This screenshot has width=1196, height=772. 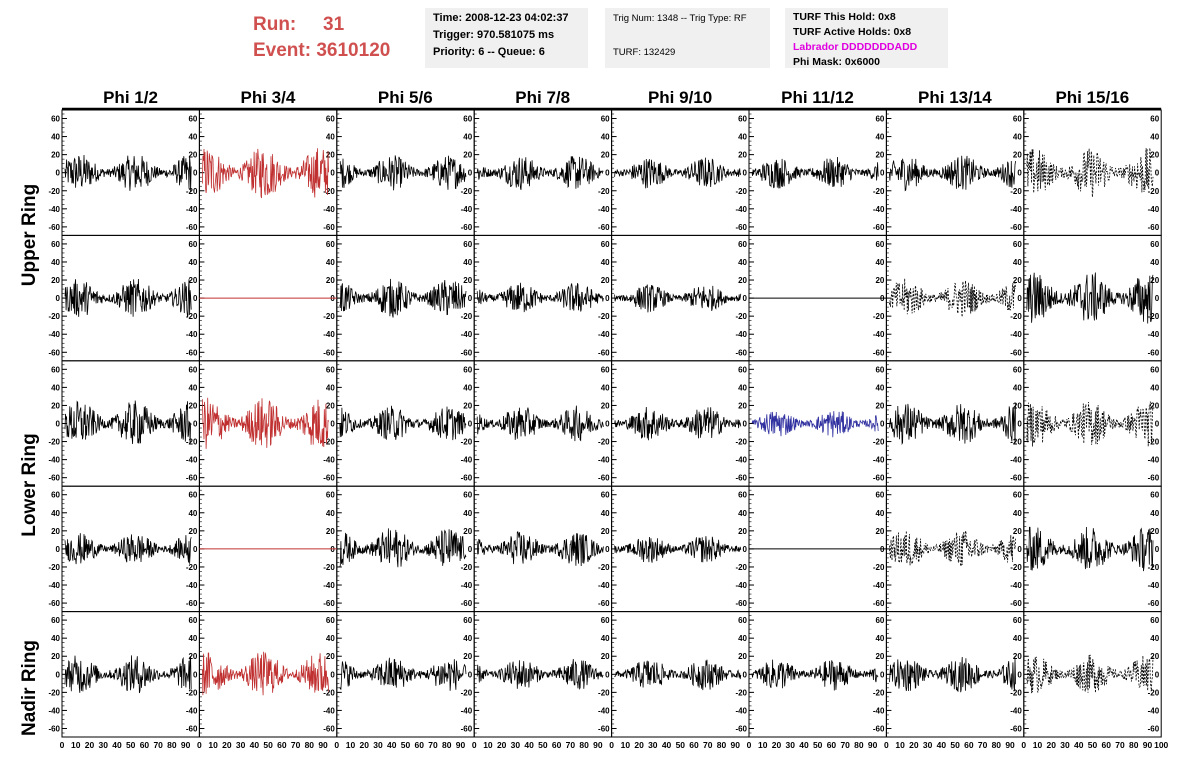 What do you see at coordinates (351, 745) in the screenshot?
I see `x-tick-label: 10` at bounding box center [351, 745].